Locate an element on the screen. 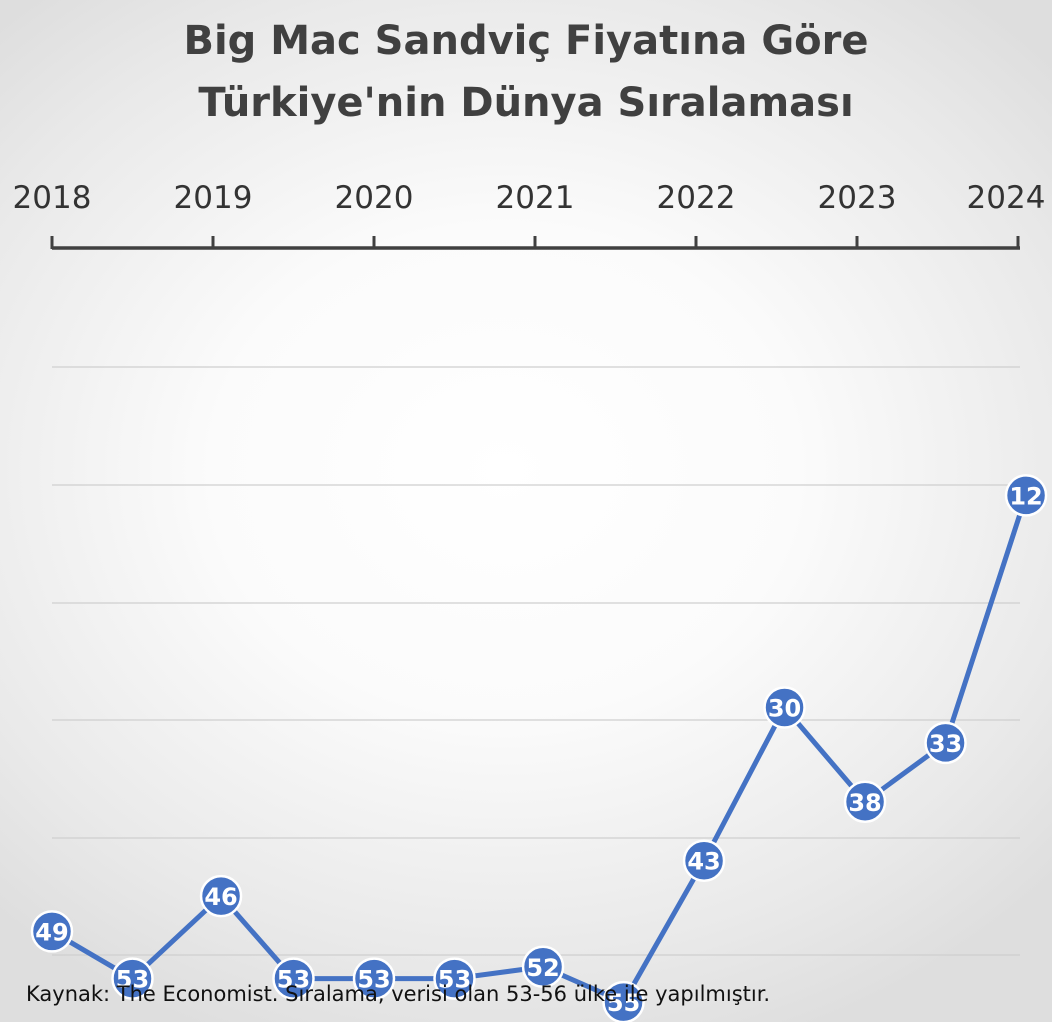 The image size is (1052, 1022). data-label: 43 is located at coordinates (703, 862).